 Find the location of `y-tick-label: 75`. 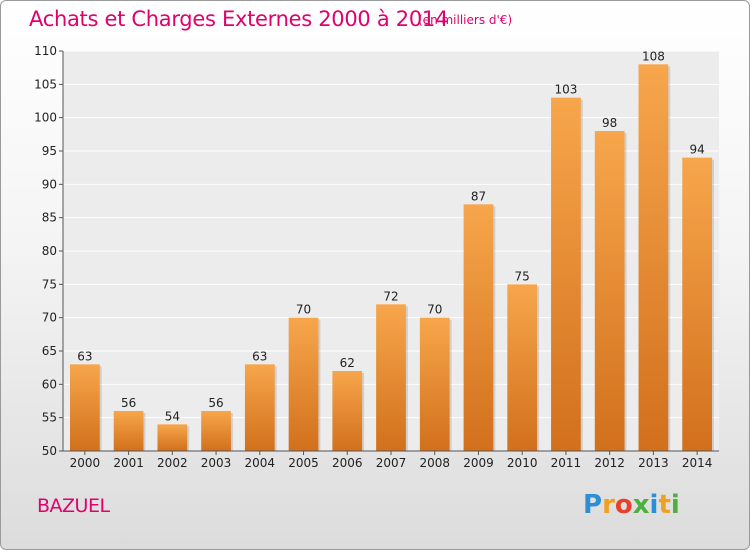

y-tick-label: 75 is located at coordinates (49, 284).